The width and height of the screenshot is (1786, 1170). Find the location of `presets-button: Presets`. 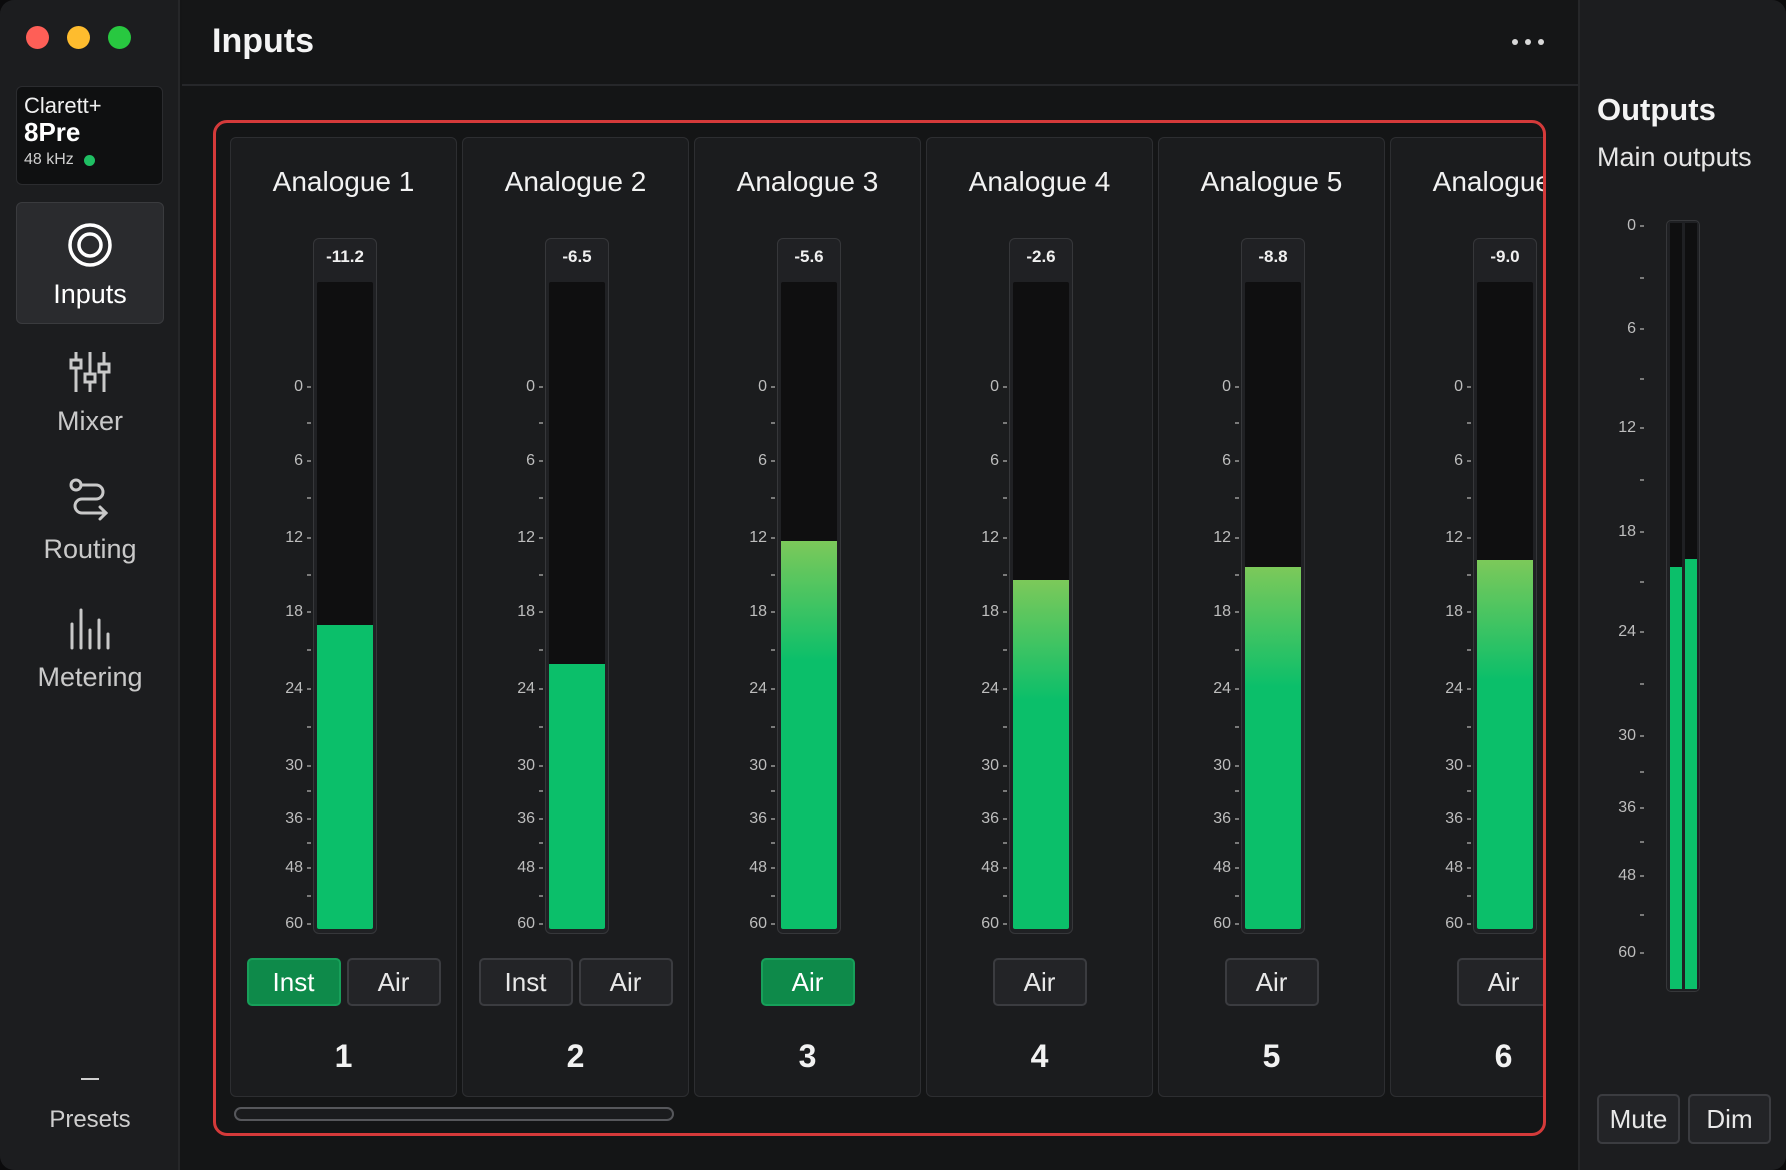

presets-button: Presets is located at coordinates (90, 1106).